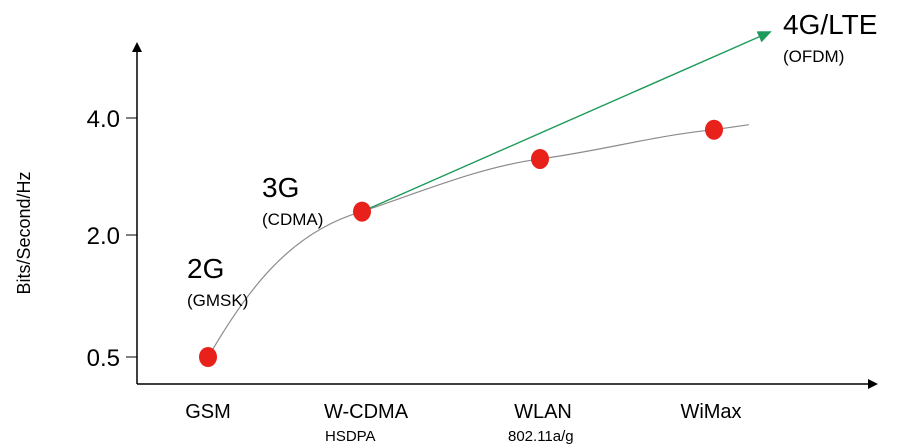 The width and height of the screenshot is (899, 446). What do you see at coordinates (366, 412) in the screenshot?
I see `x-category-label: W-CDMA` at bounding box center [366, 412].